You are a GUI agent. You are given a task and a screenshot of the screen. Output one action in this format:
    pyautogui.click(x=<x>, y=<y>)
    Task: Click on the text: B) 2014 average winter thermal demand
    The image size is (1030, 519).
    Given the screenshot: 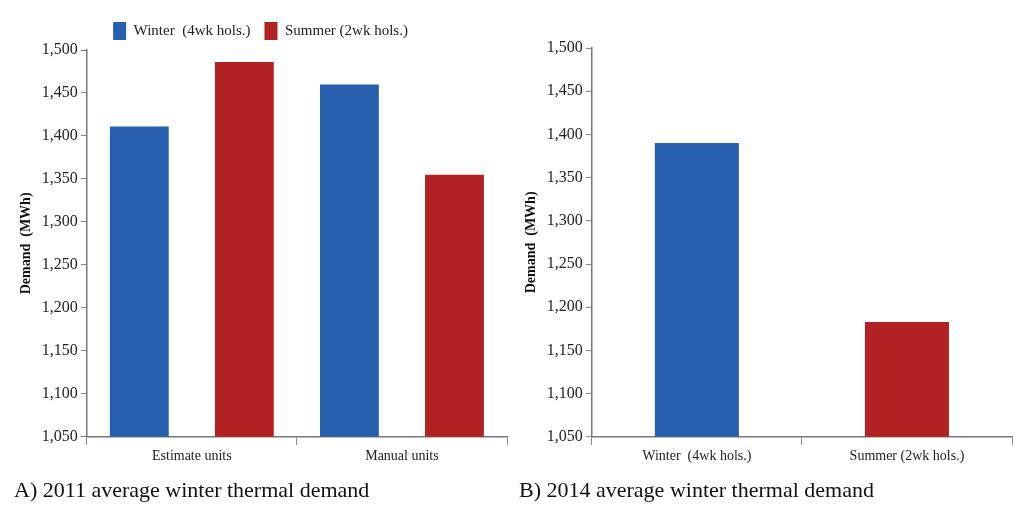 What is the action you would take?
    pyautogui.click(x=696, y=489)
    